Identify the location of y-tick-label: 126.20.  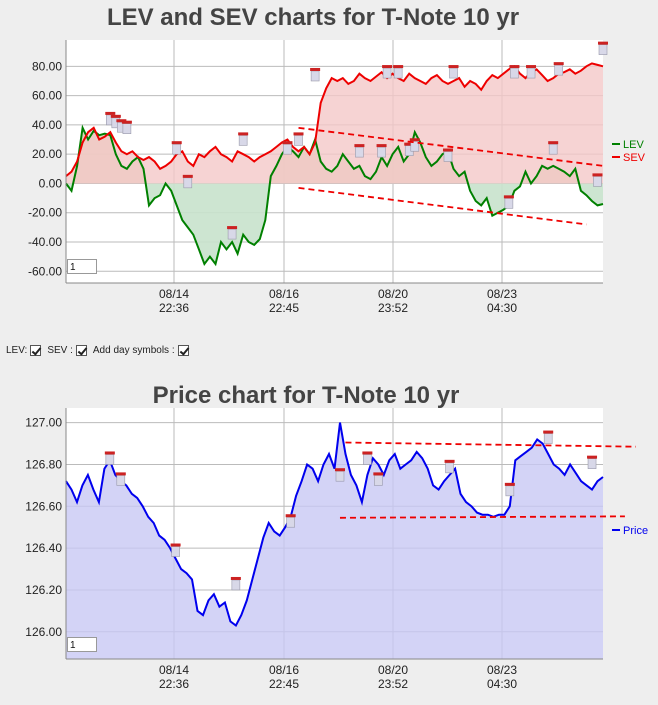
(43, 590).